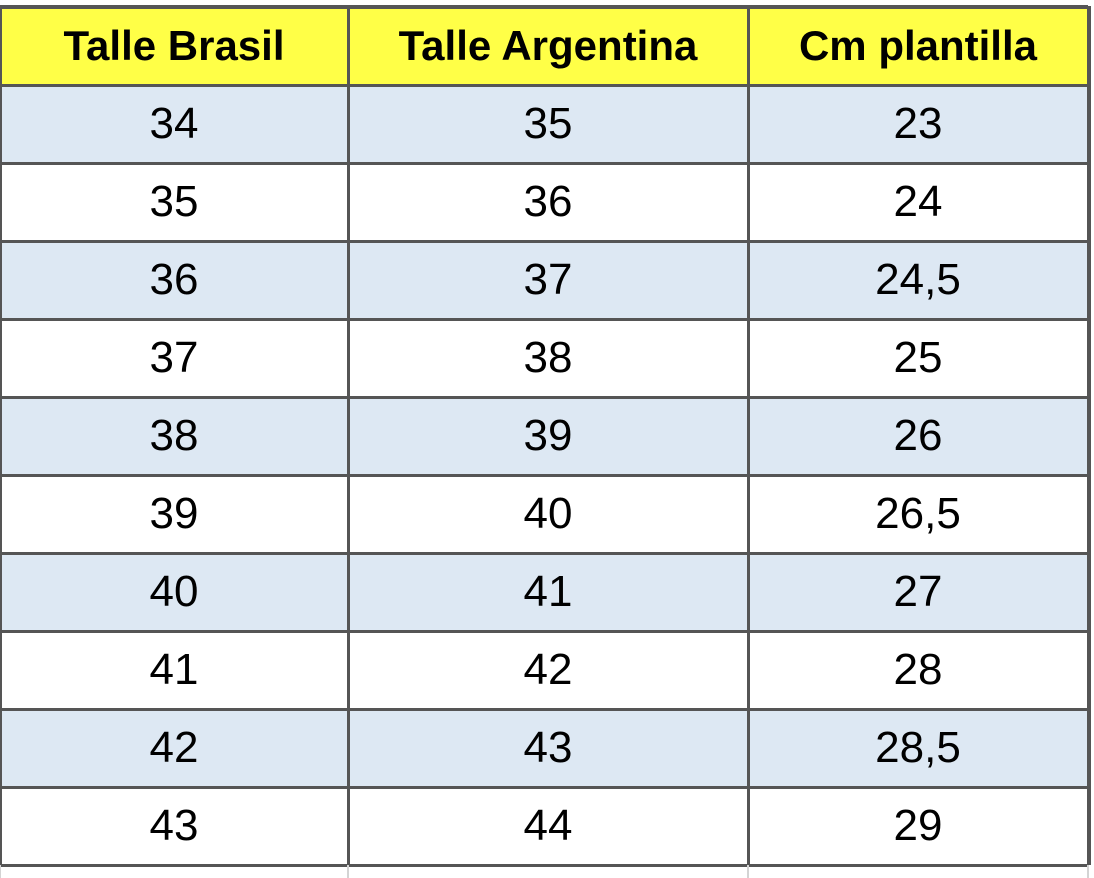 The width and height of the screenshot is (1094, 878). What do you see at coordinates (918, 357) in the screenshot?
I see `table-cell: 25` at bounding box center [918, 357].